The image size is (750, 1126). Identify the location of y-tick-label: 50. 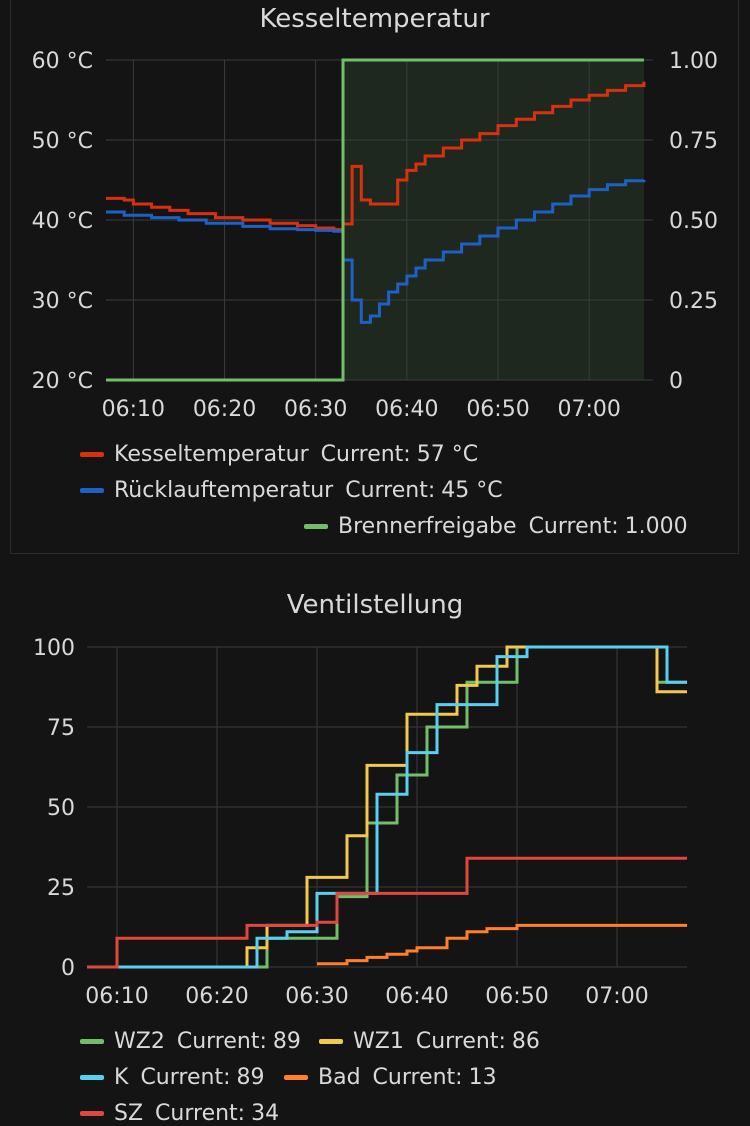
(61, 808).